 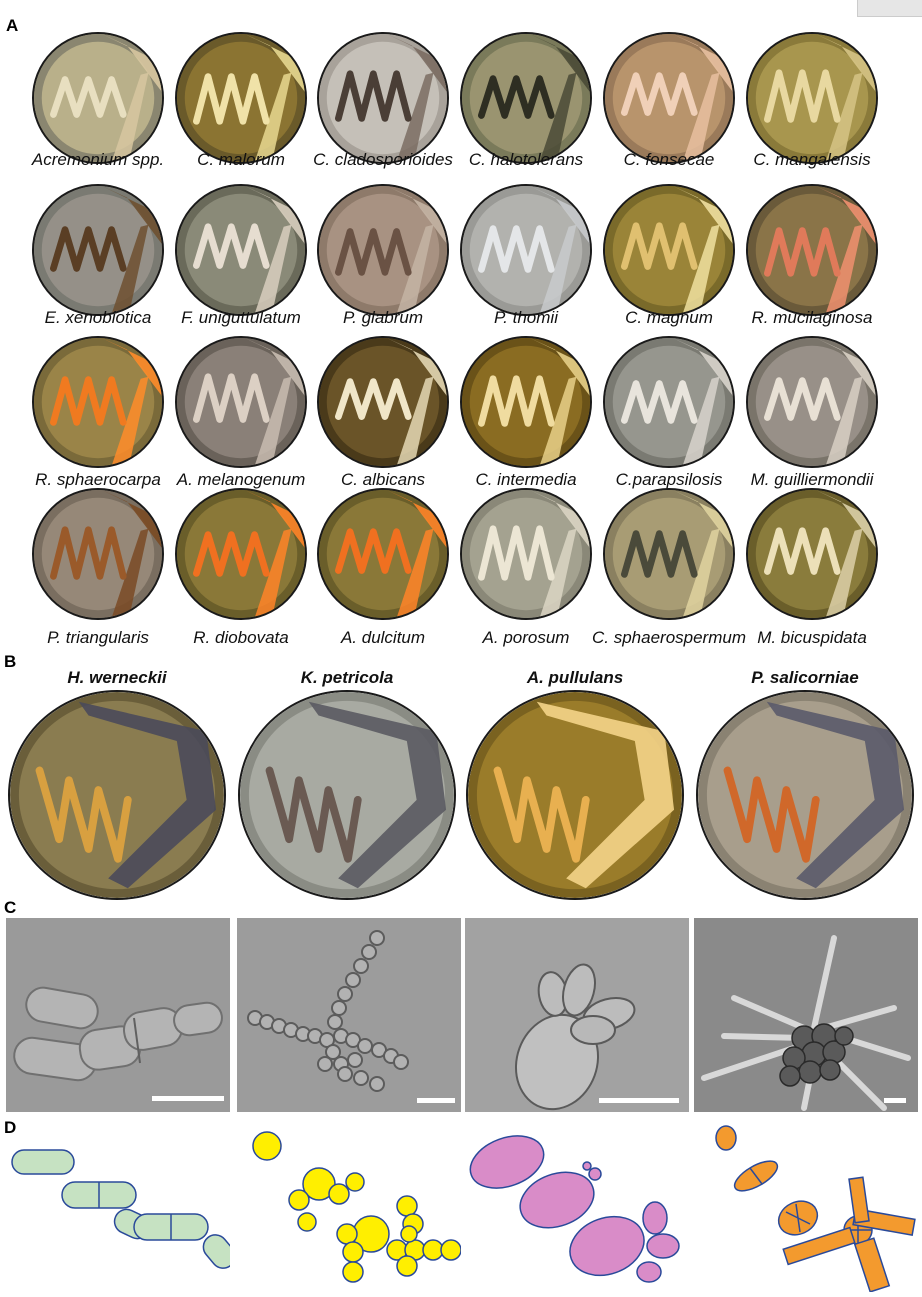 I want to click on plate-label: P. glabrum, so click(x=383, y=317).